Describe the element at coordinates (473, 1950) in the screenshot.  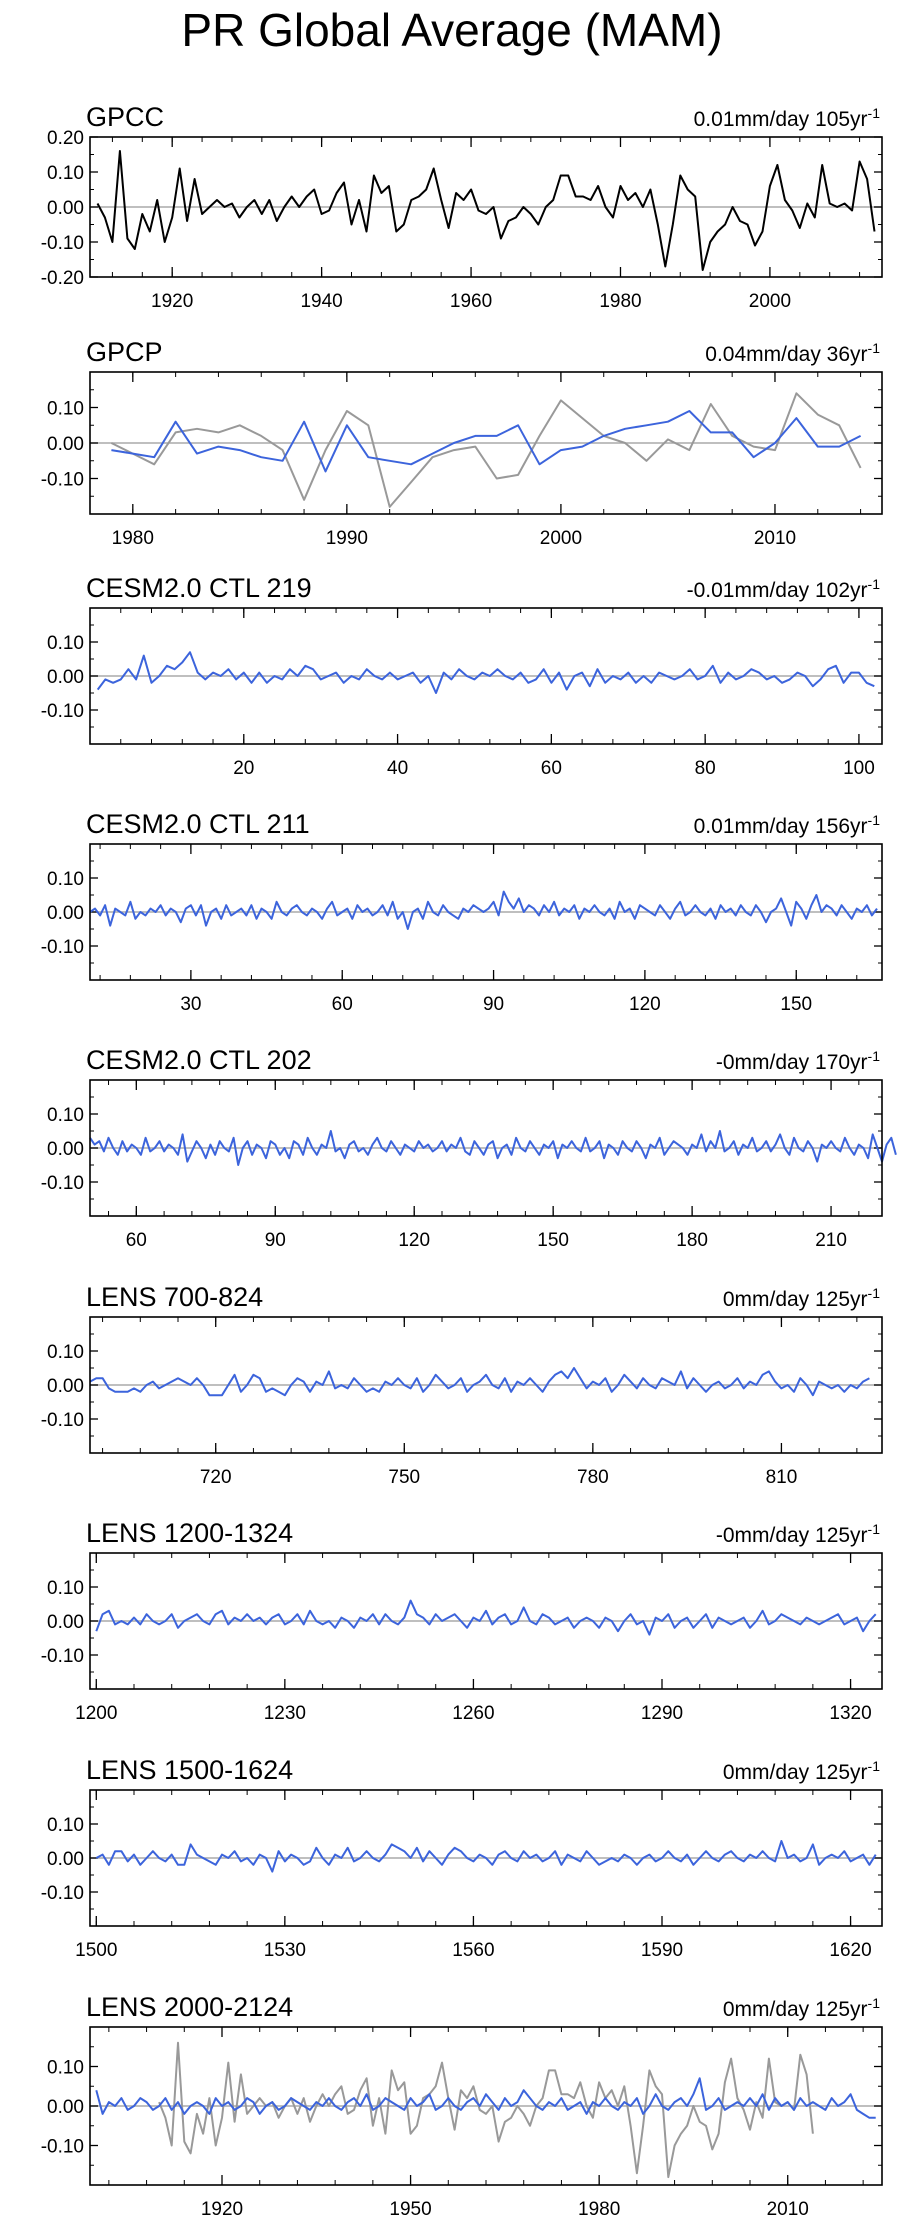
I see `x-tick-label: 1560` at that location.